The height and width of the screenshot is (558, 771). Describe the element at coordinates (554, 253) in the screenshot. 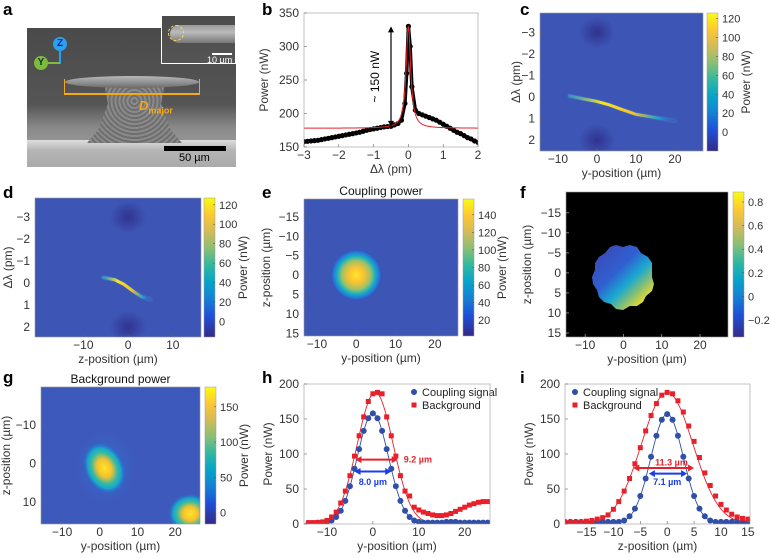

I see `y-tick-label: −5` at that location.